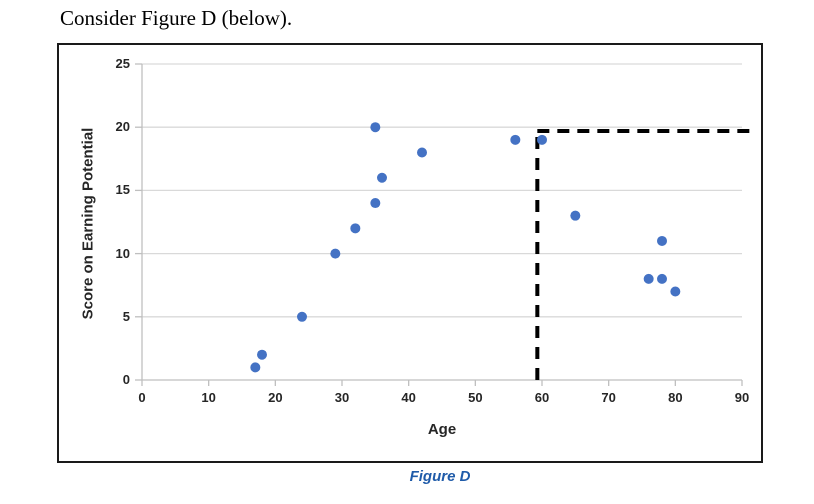  I want to click on y-tick-label-0: 0, so click(126, 379).